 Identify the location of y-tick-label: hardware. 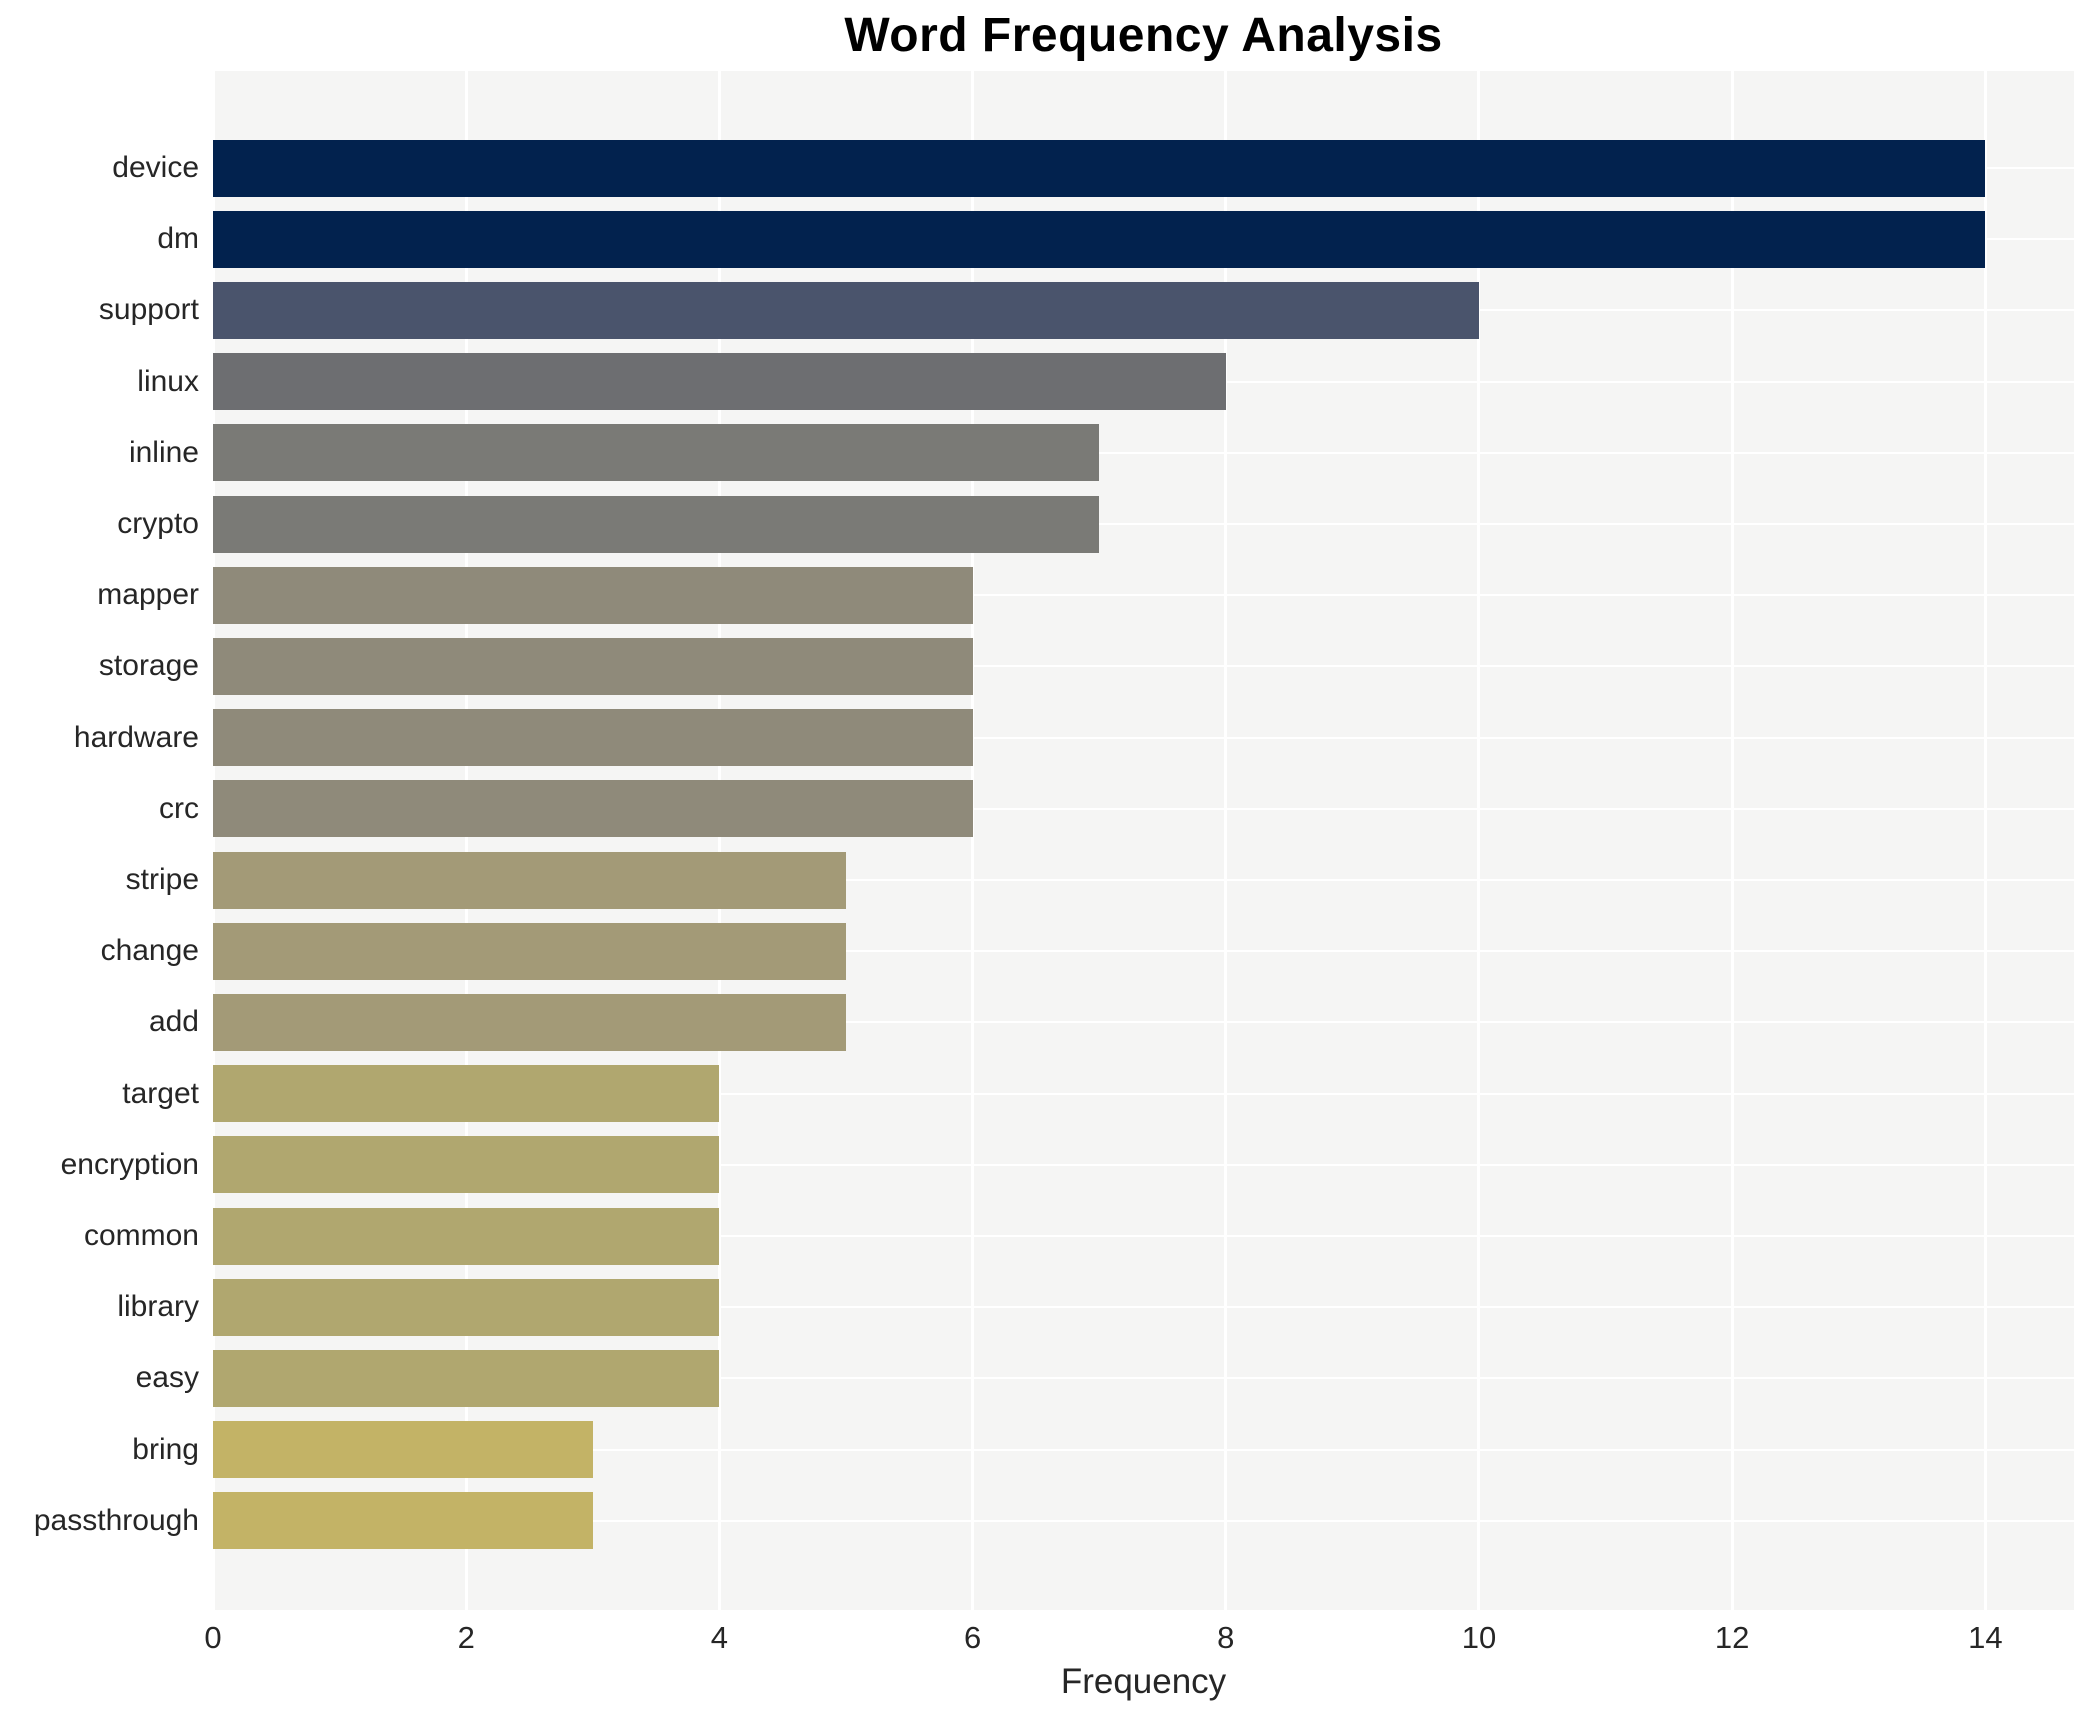
(136, 737).